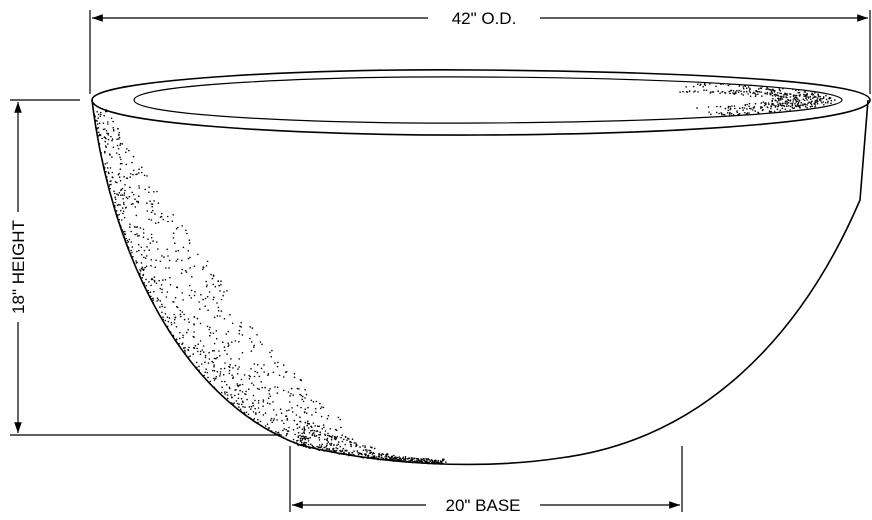  What do you see at coordinates (488, 100) in the screenshot?
I see `bowl-rim-inner` at bounding box center [488, 100].